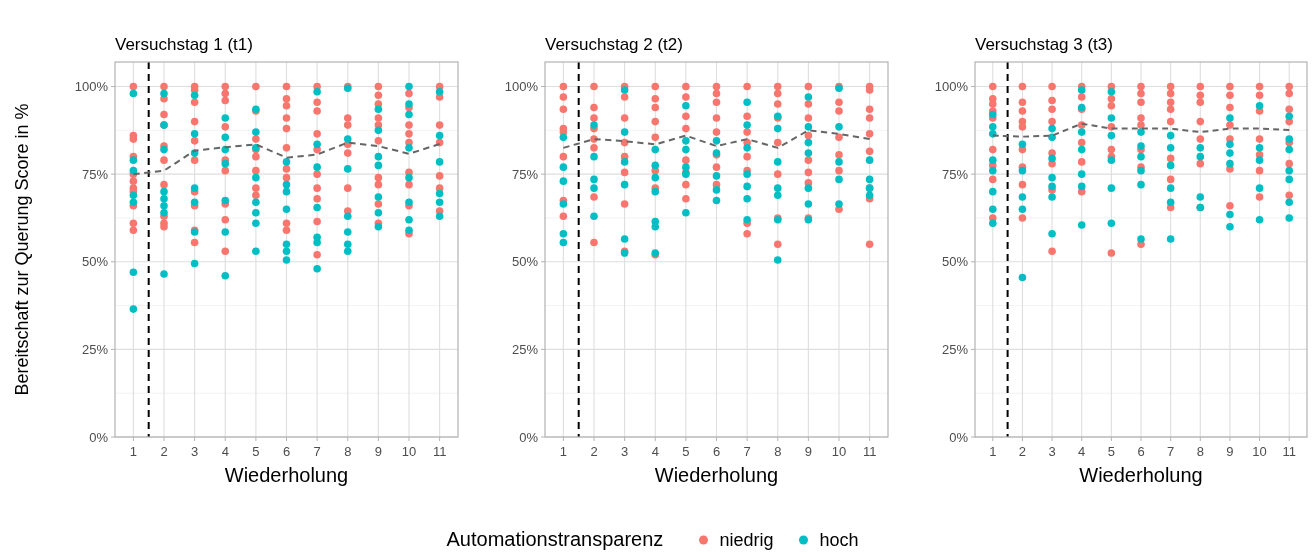 The width and height of the screenshot is (1314, 554). Describe the element at coordinates (22, 249) in the screenshot. I see `y-axis-title: Bereitschaft zur Querung Score in %` at that location.